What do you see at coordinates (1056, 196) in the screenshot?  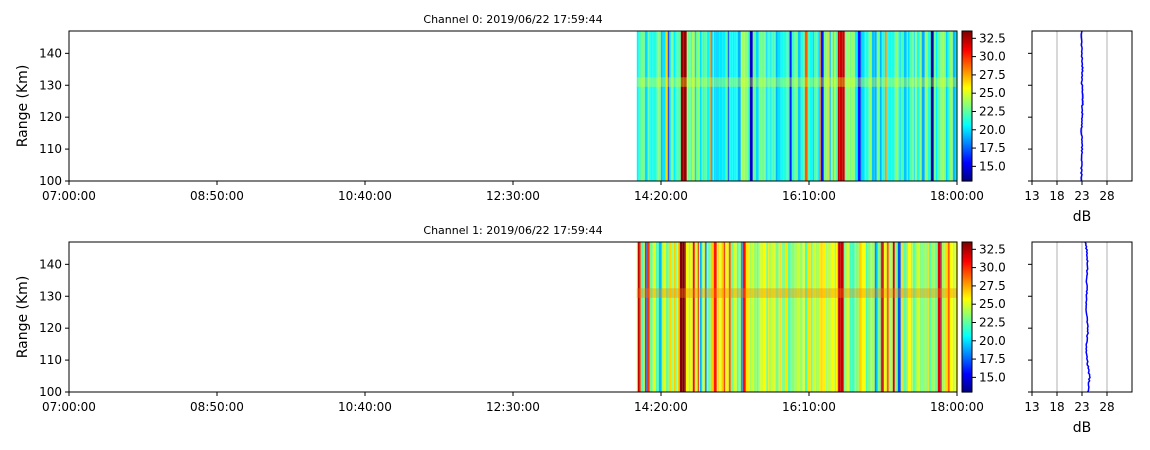 I see `profile-x-tick-label: 18` at bounding box center [1056, 196].